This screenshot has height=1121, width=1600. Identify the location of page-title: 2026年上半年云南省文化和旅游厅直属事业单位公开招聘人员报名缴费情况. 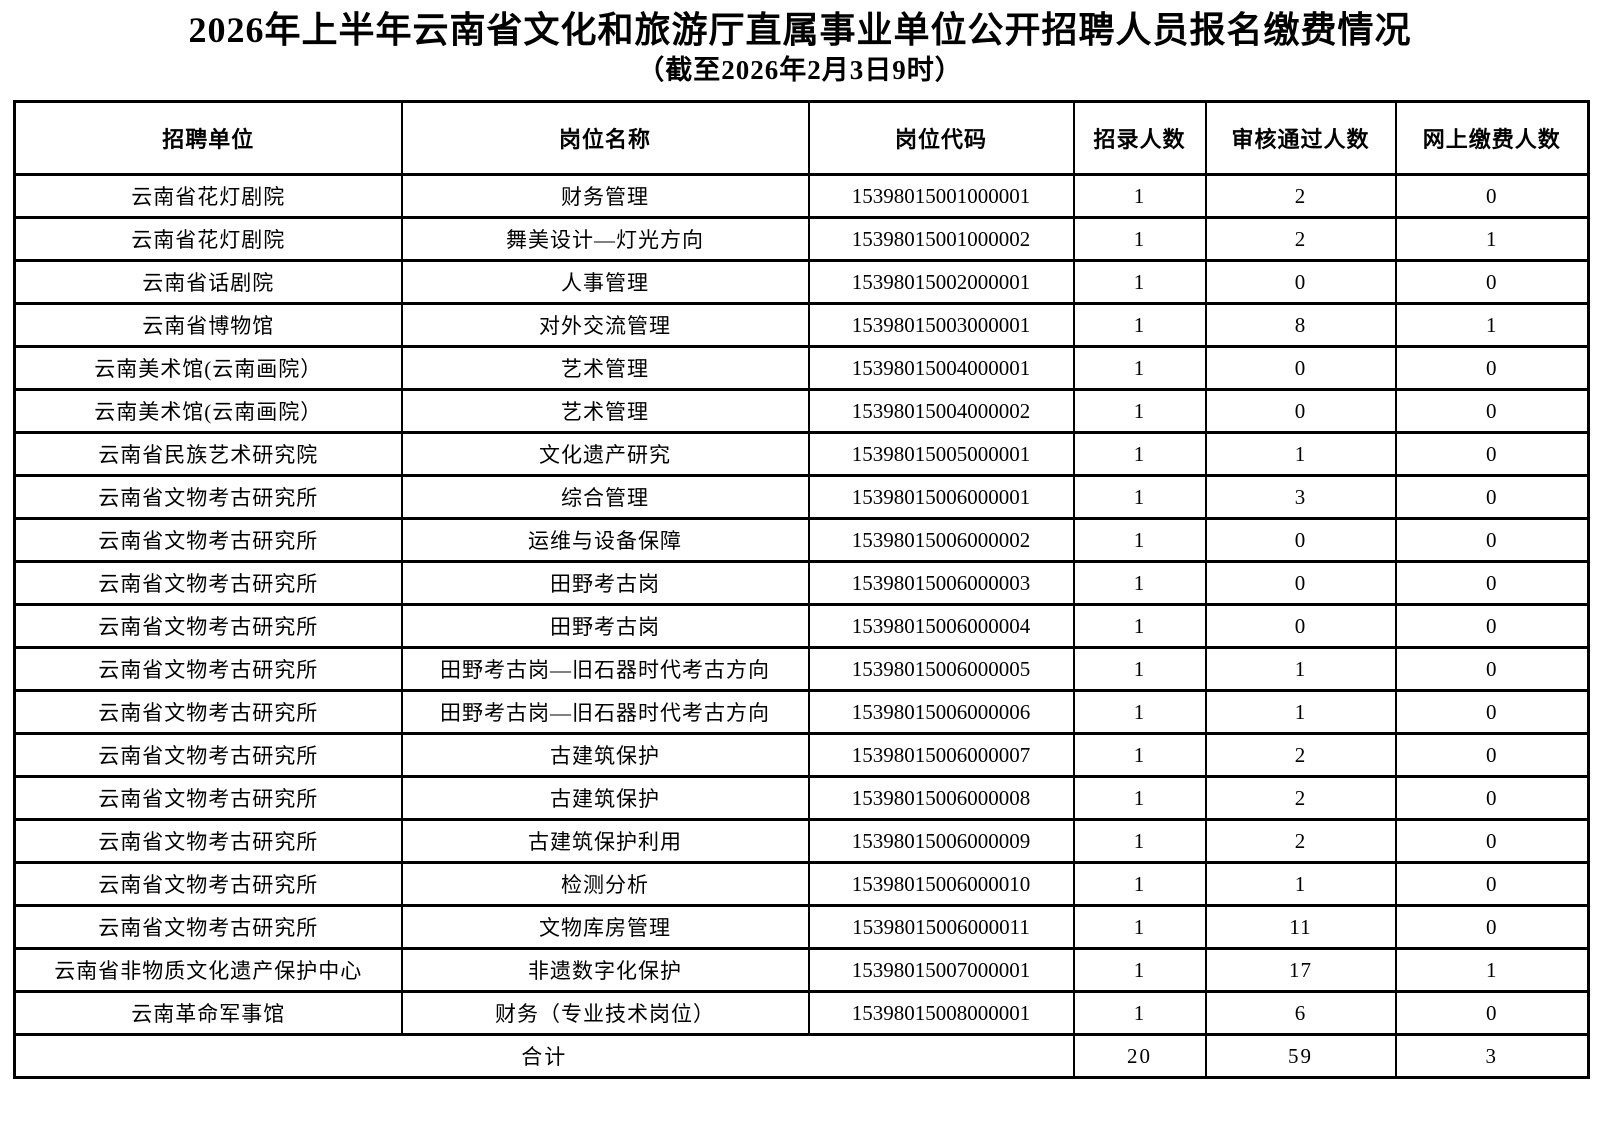
(800, 30).